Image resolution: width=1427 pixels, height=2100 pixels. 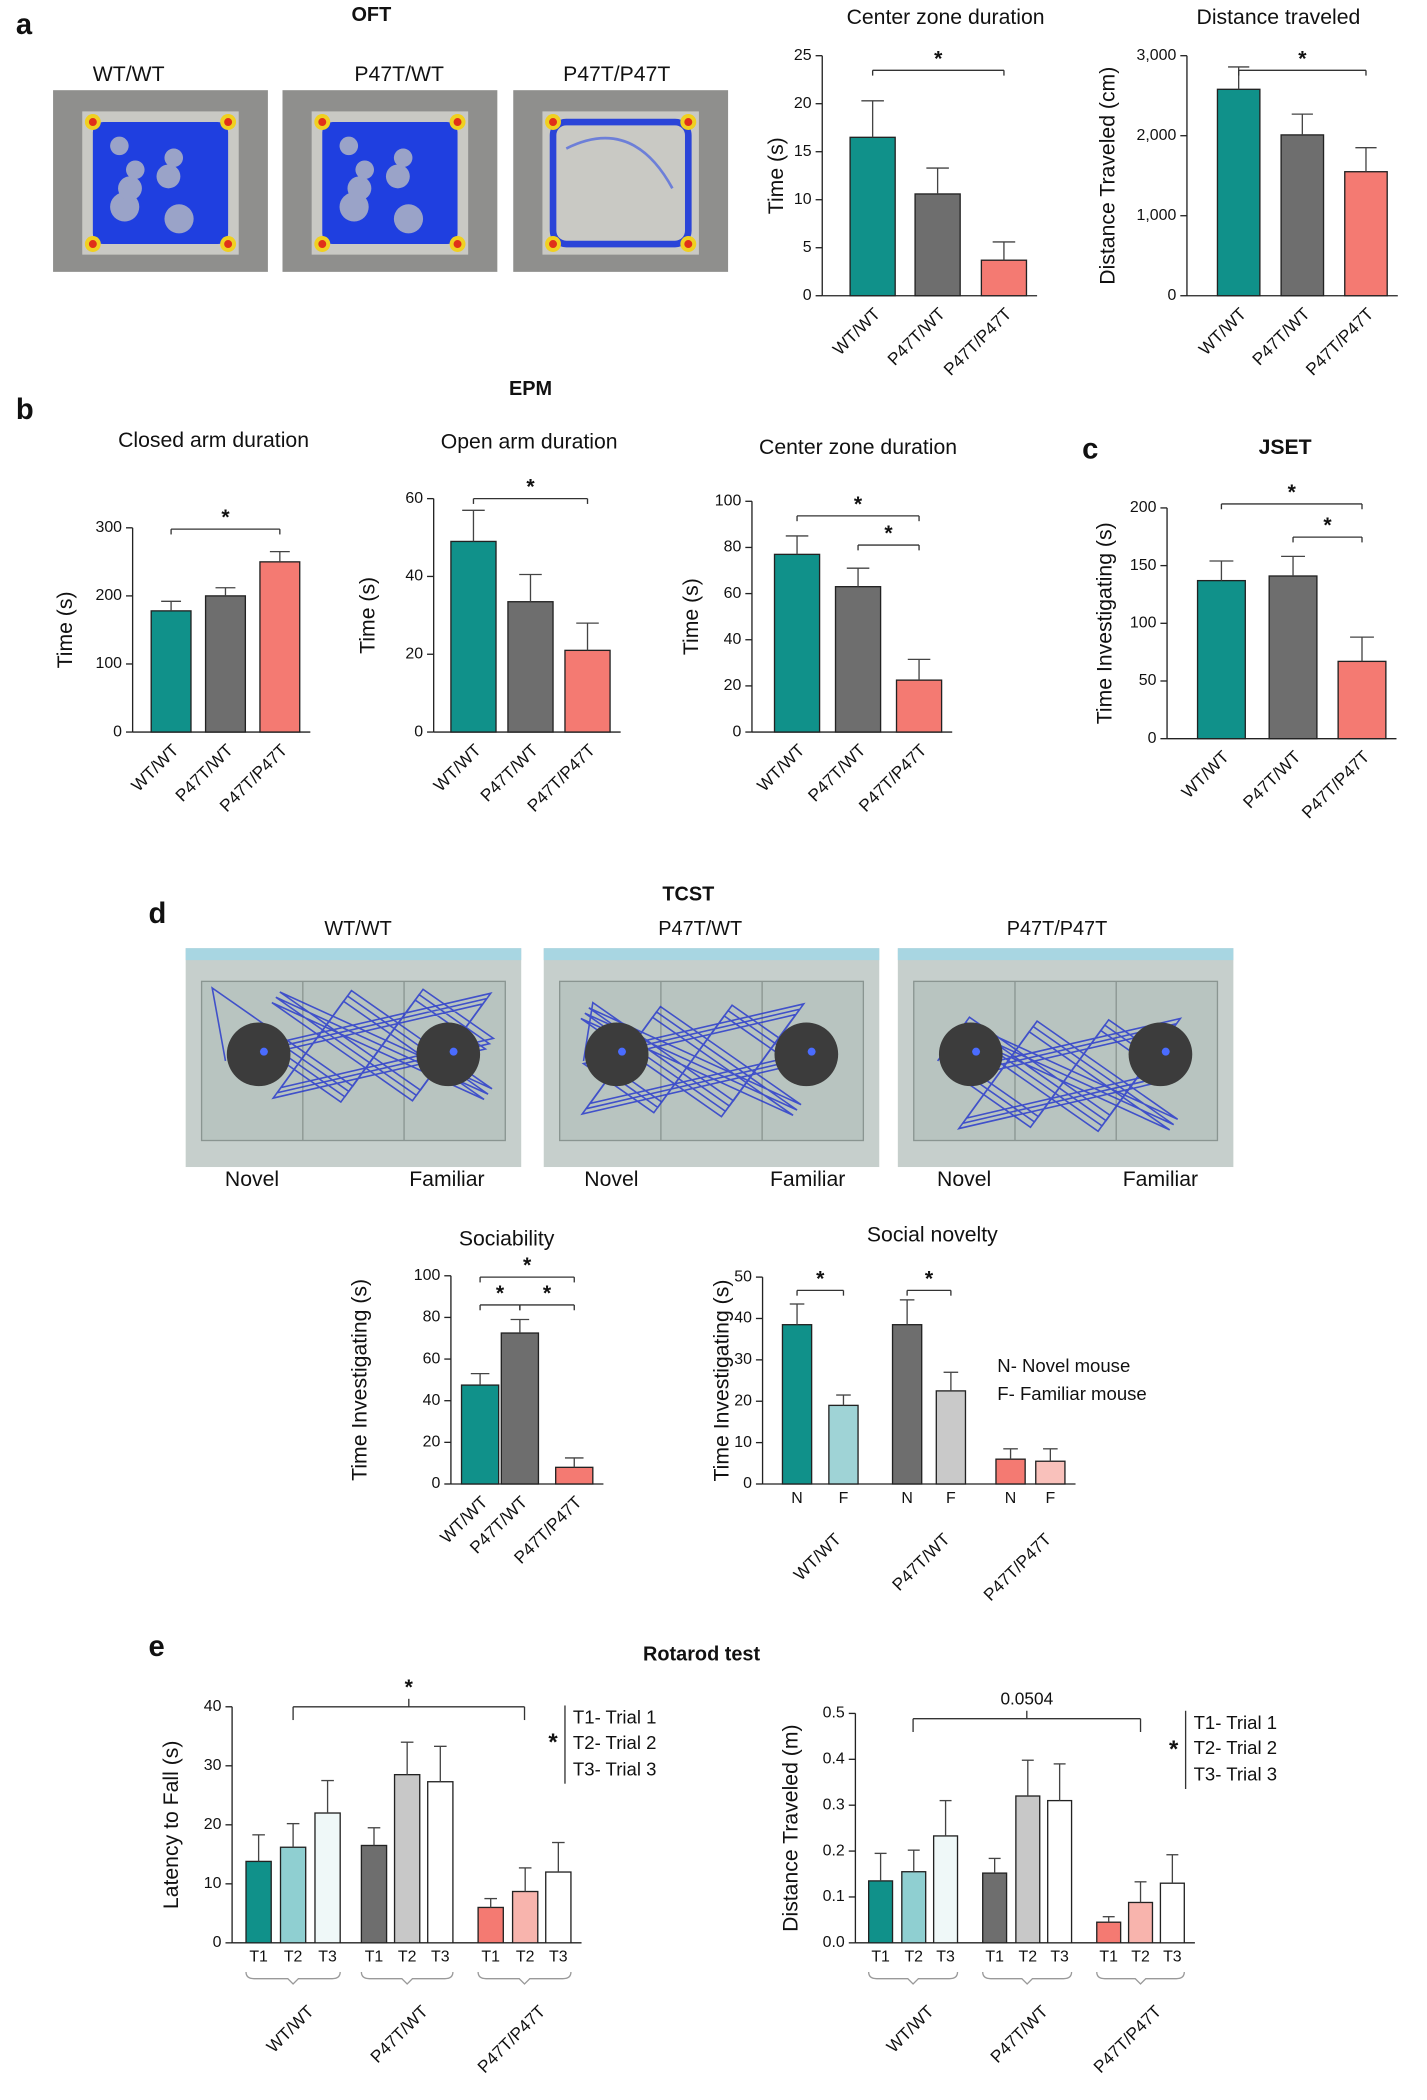 I want to click on y-tick-label: 150, so click(x=1143, y=565).